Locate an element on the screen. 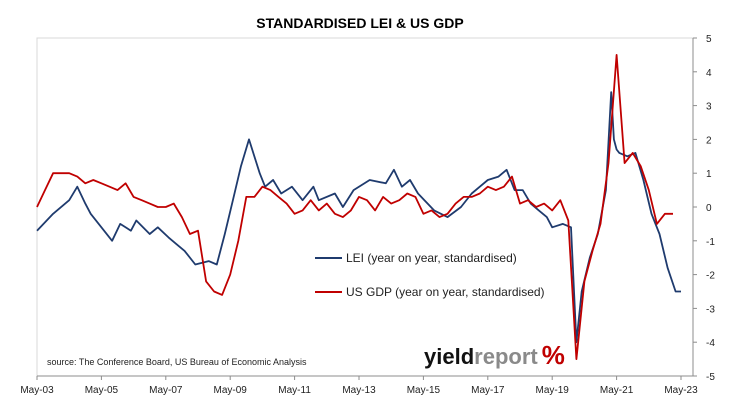 This screenshot has width=730, height=400. y-tick-label: 5 is located at coordinates (709, 39).